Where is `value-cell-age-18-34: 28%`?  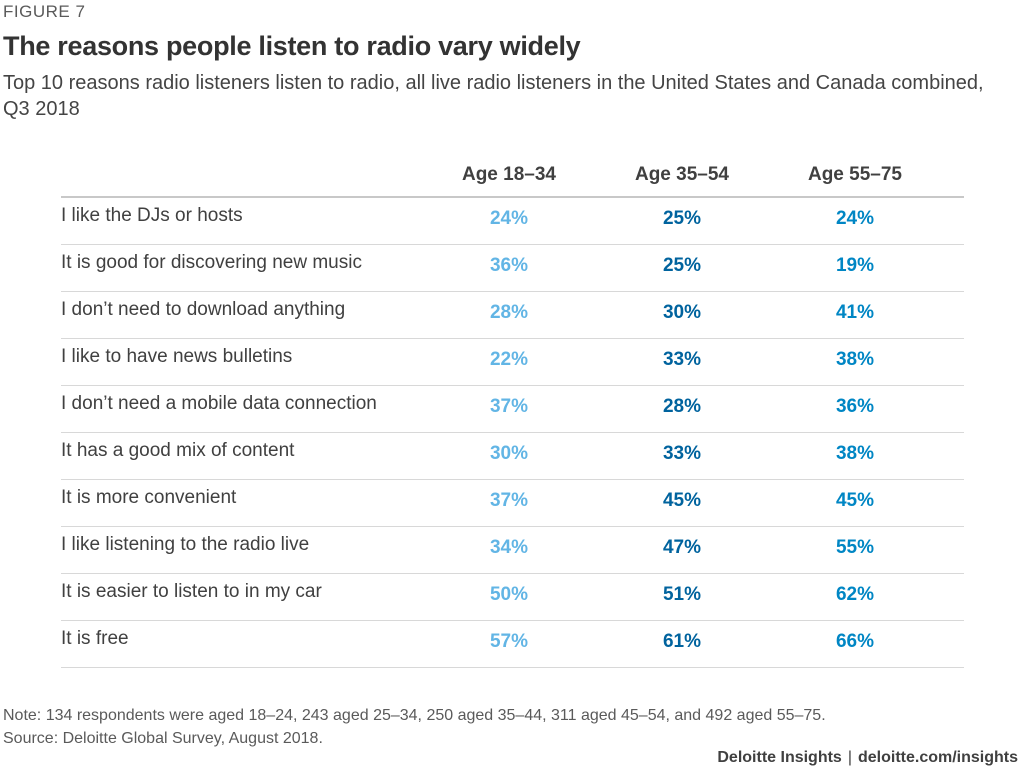 value-cell-age-18-34: 28% is located at coordinates (509, 312).